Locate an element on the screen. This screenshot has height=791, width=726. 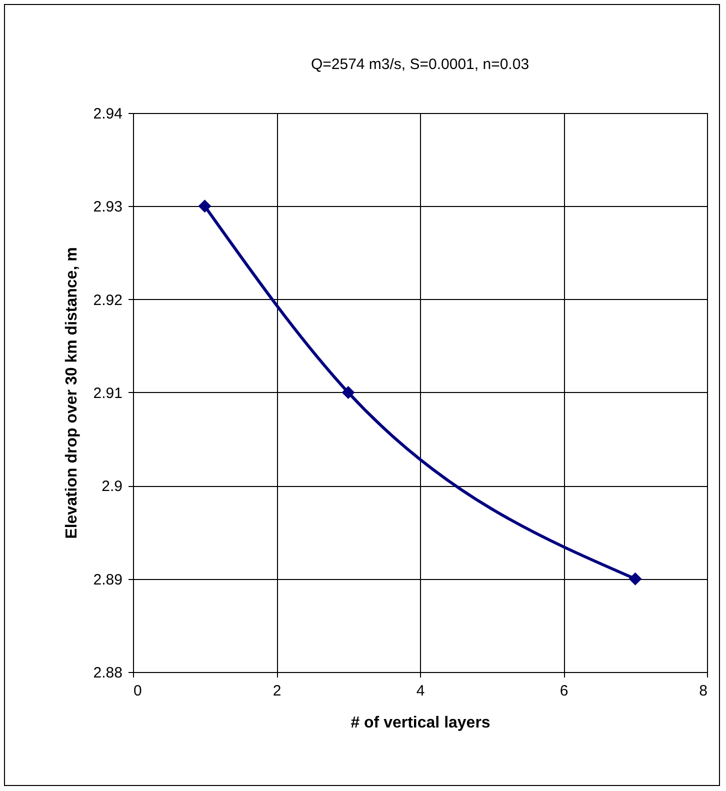
y-axis-title: Elevation drop over 30 km distance, m is located at coordinates (71, 393).